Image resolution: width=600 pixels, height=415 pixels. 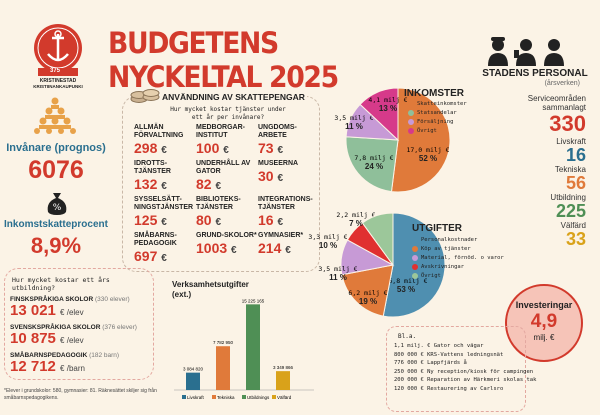 What do you see at coordinates (258, 397) in the screenshot?
I see `bar-category-label: Utbildnings` at bounding box center [258, 397].